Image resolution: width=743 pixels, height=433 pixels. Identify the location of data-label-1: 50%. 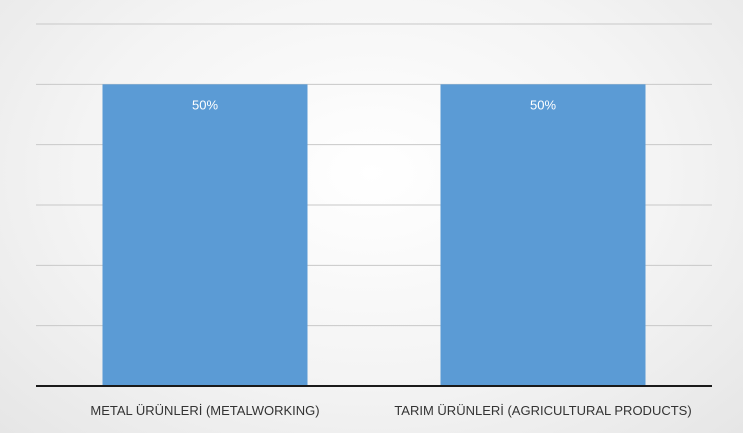
(205, 104).